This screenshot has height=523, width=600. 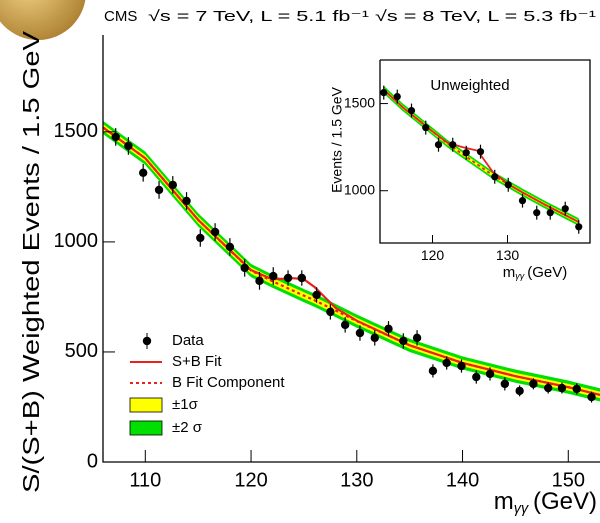 I want to click on y-axis-label: S/(S+B) Weighted Events / 1.5 GeV, so click(x=31, y=261).